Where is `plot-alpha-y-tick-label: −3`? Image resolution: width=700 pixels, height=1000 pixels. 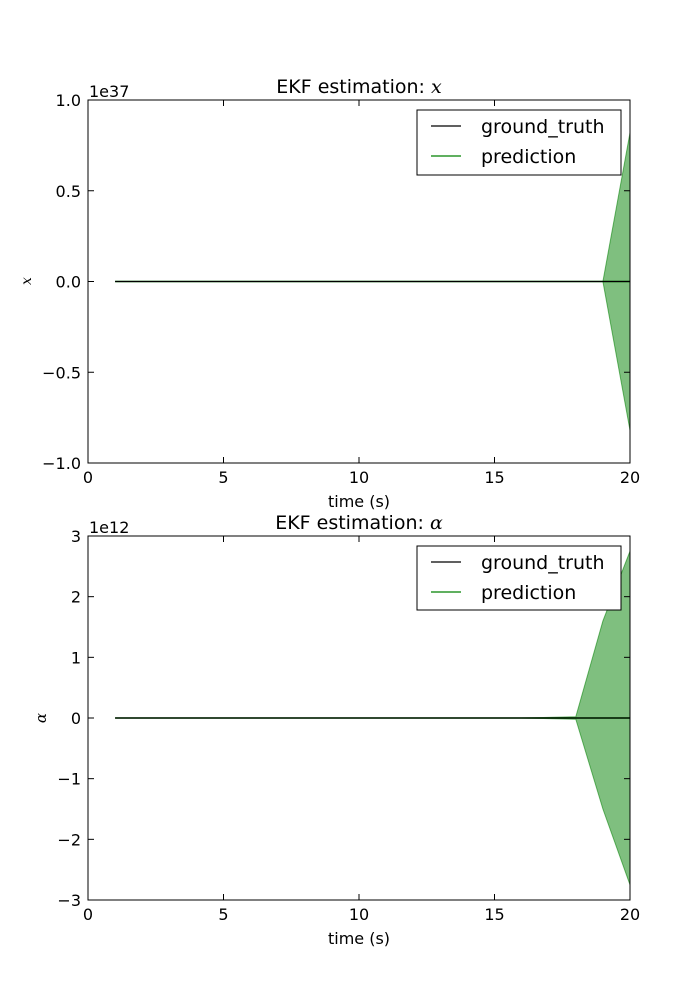
plot-alpha-y-tick-label: −3 is located at coordinates (69, 900).